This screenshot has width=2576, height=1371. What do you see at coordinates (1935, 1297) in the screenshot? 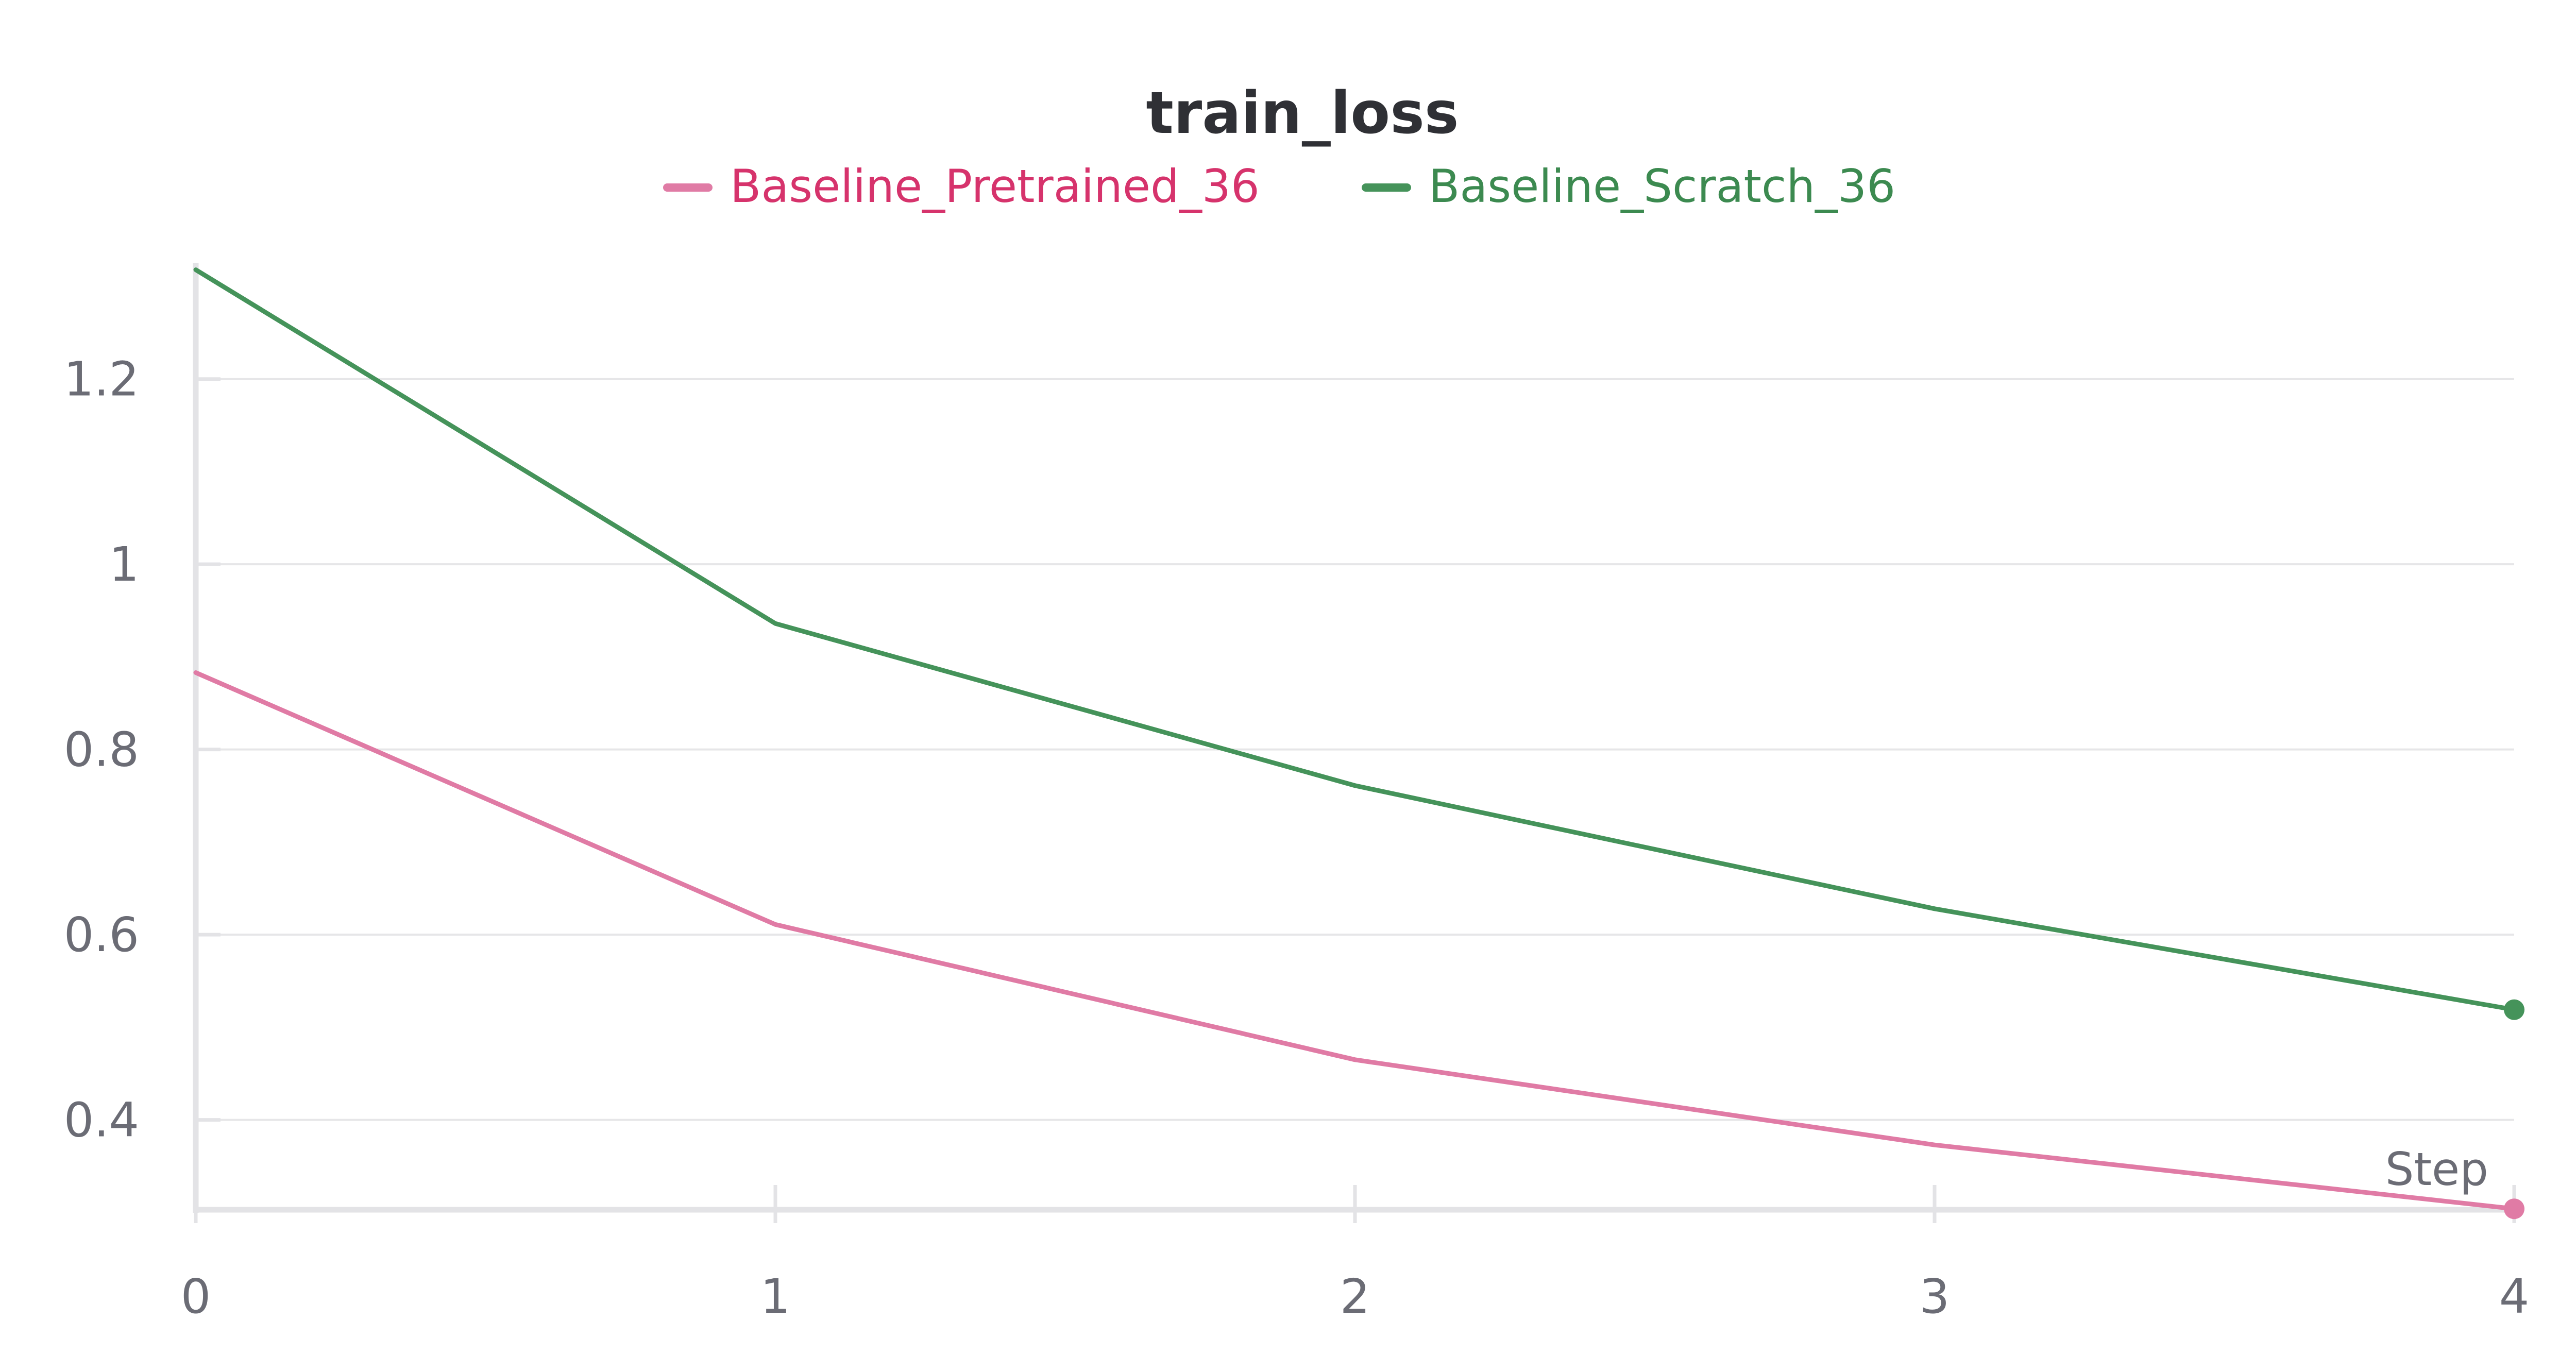
I see `x-tick-label: 3` at bounding box center [1935, 1297].